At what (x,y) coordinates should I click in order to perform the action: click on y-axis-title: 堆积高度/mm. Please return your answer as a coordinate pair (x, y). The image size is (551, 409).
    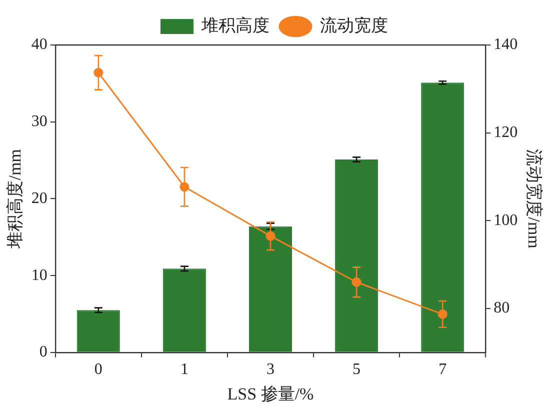
    Looking at the image, I should click on (15, 199).